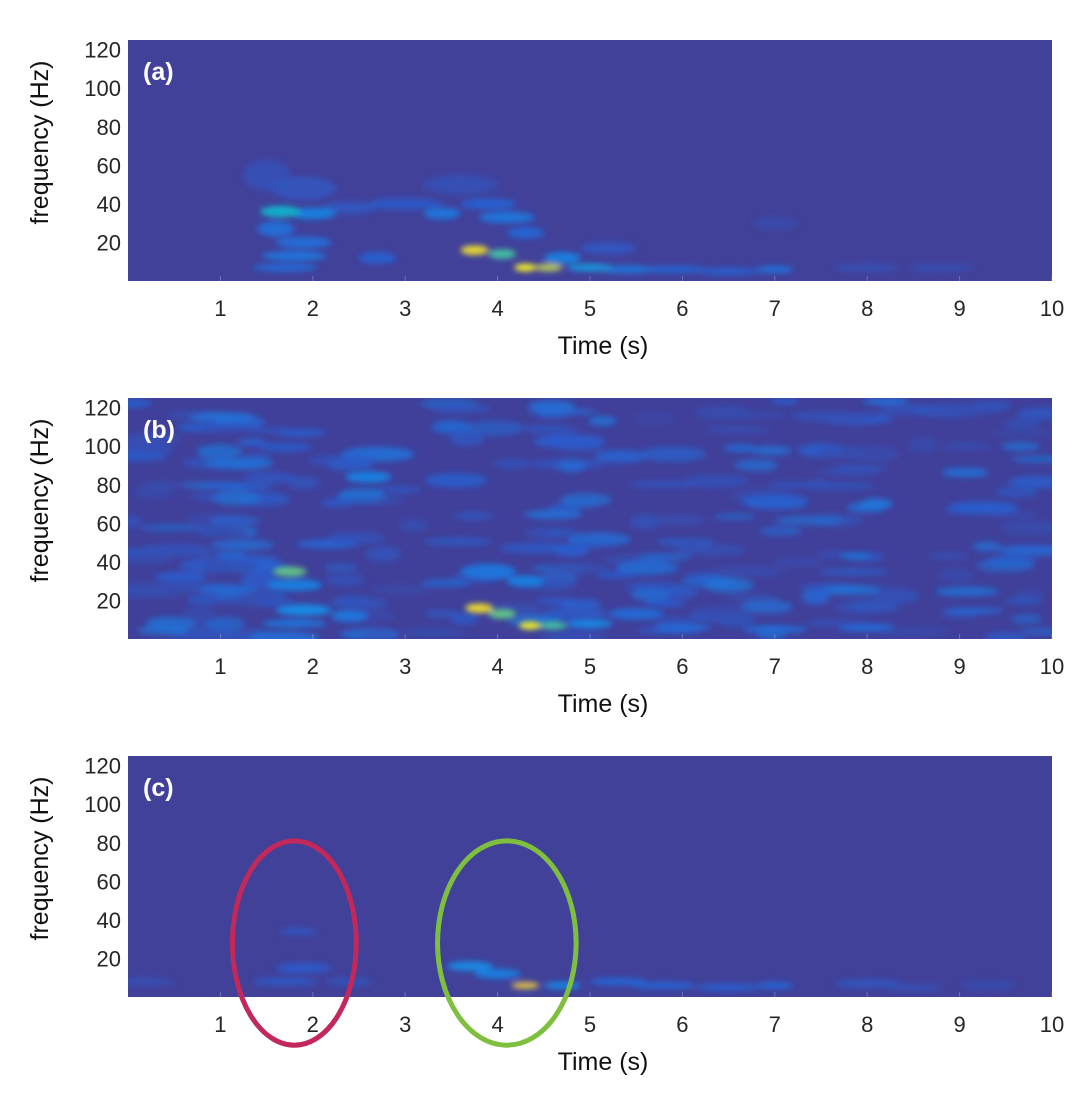 The image size is (1090, 1097). I want to click on x-tick-label: 2, so click(313, 308).